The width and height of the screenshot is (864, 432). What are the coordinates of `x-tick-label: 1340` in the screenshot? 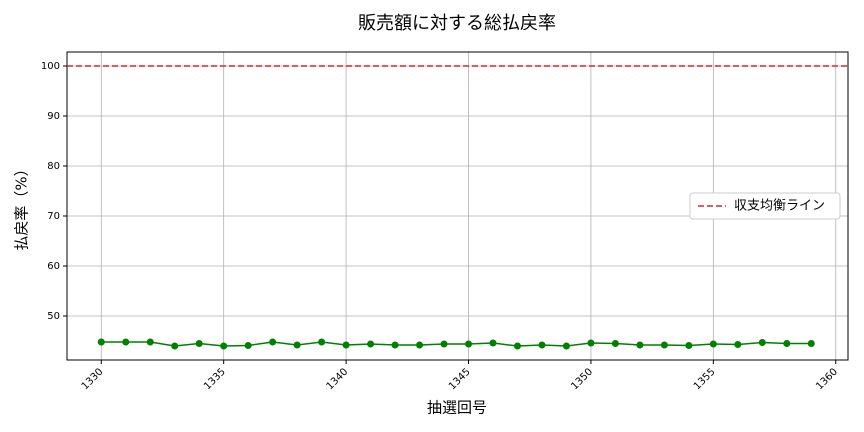 It's located at (338, 379).